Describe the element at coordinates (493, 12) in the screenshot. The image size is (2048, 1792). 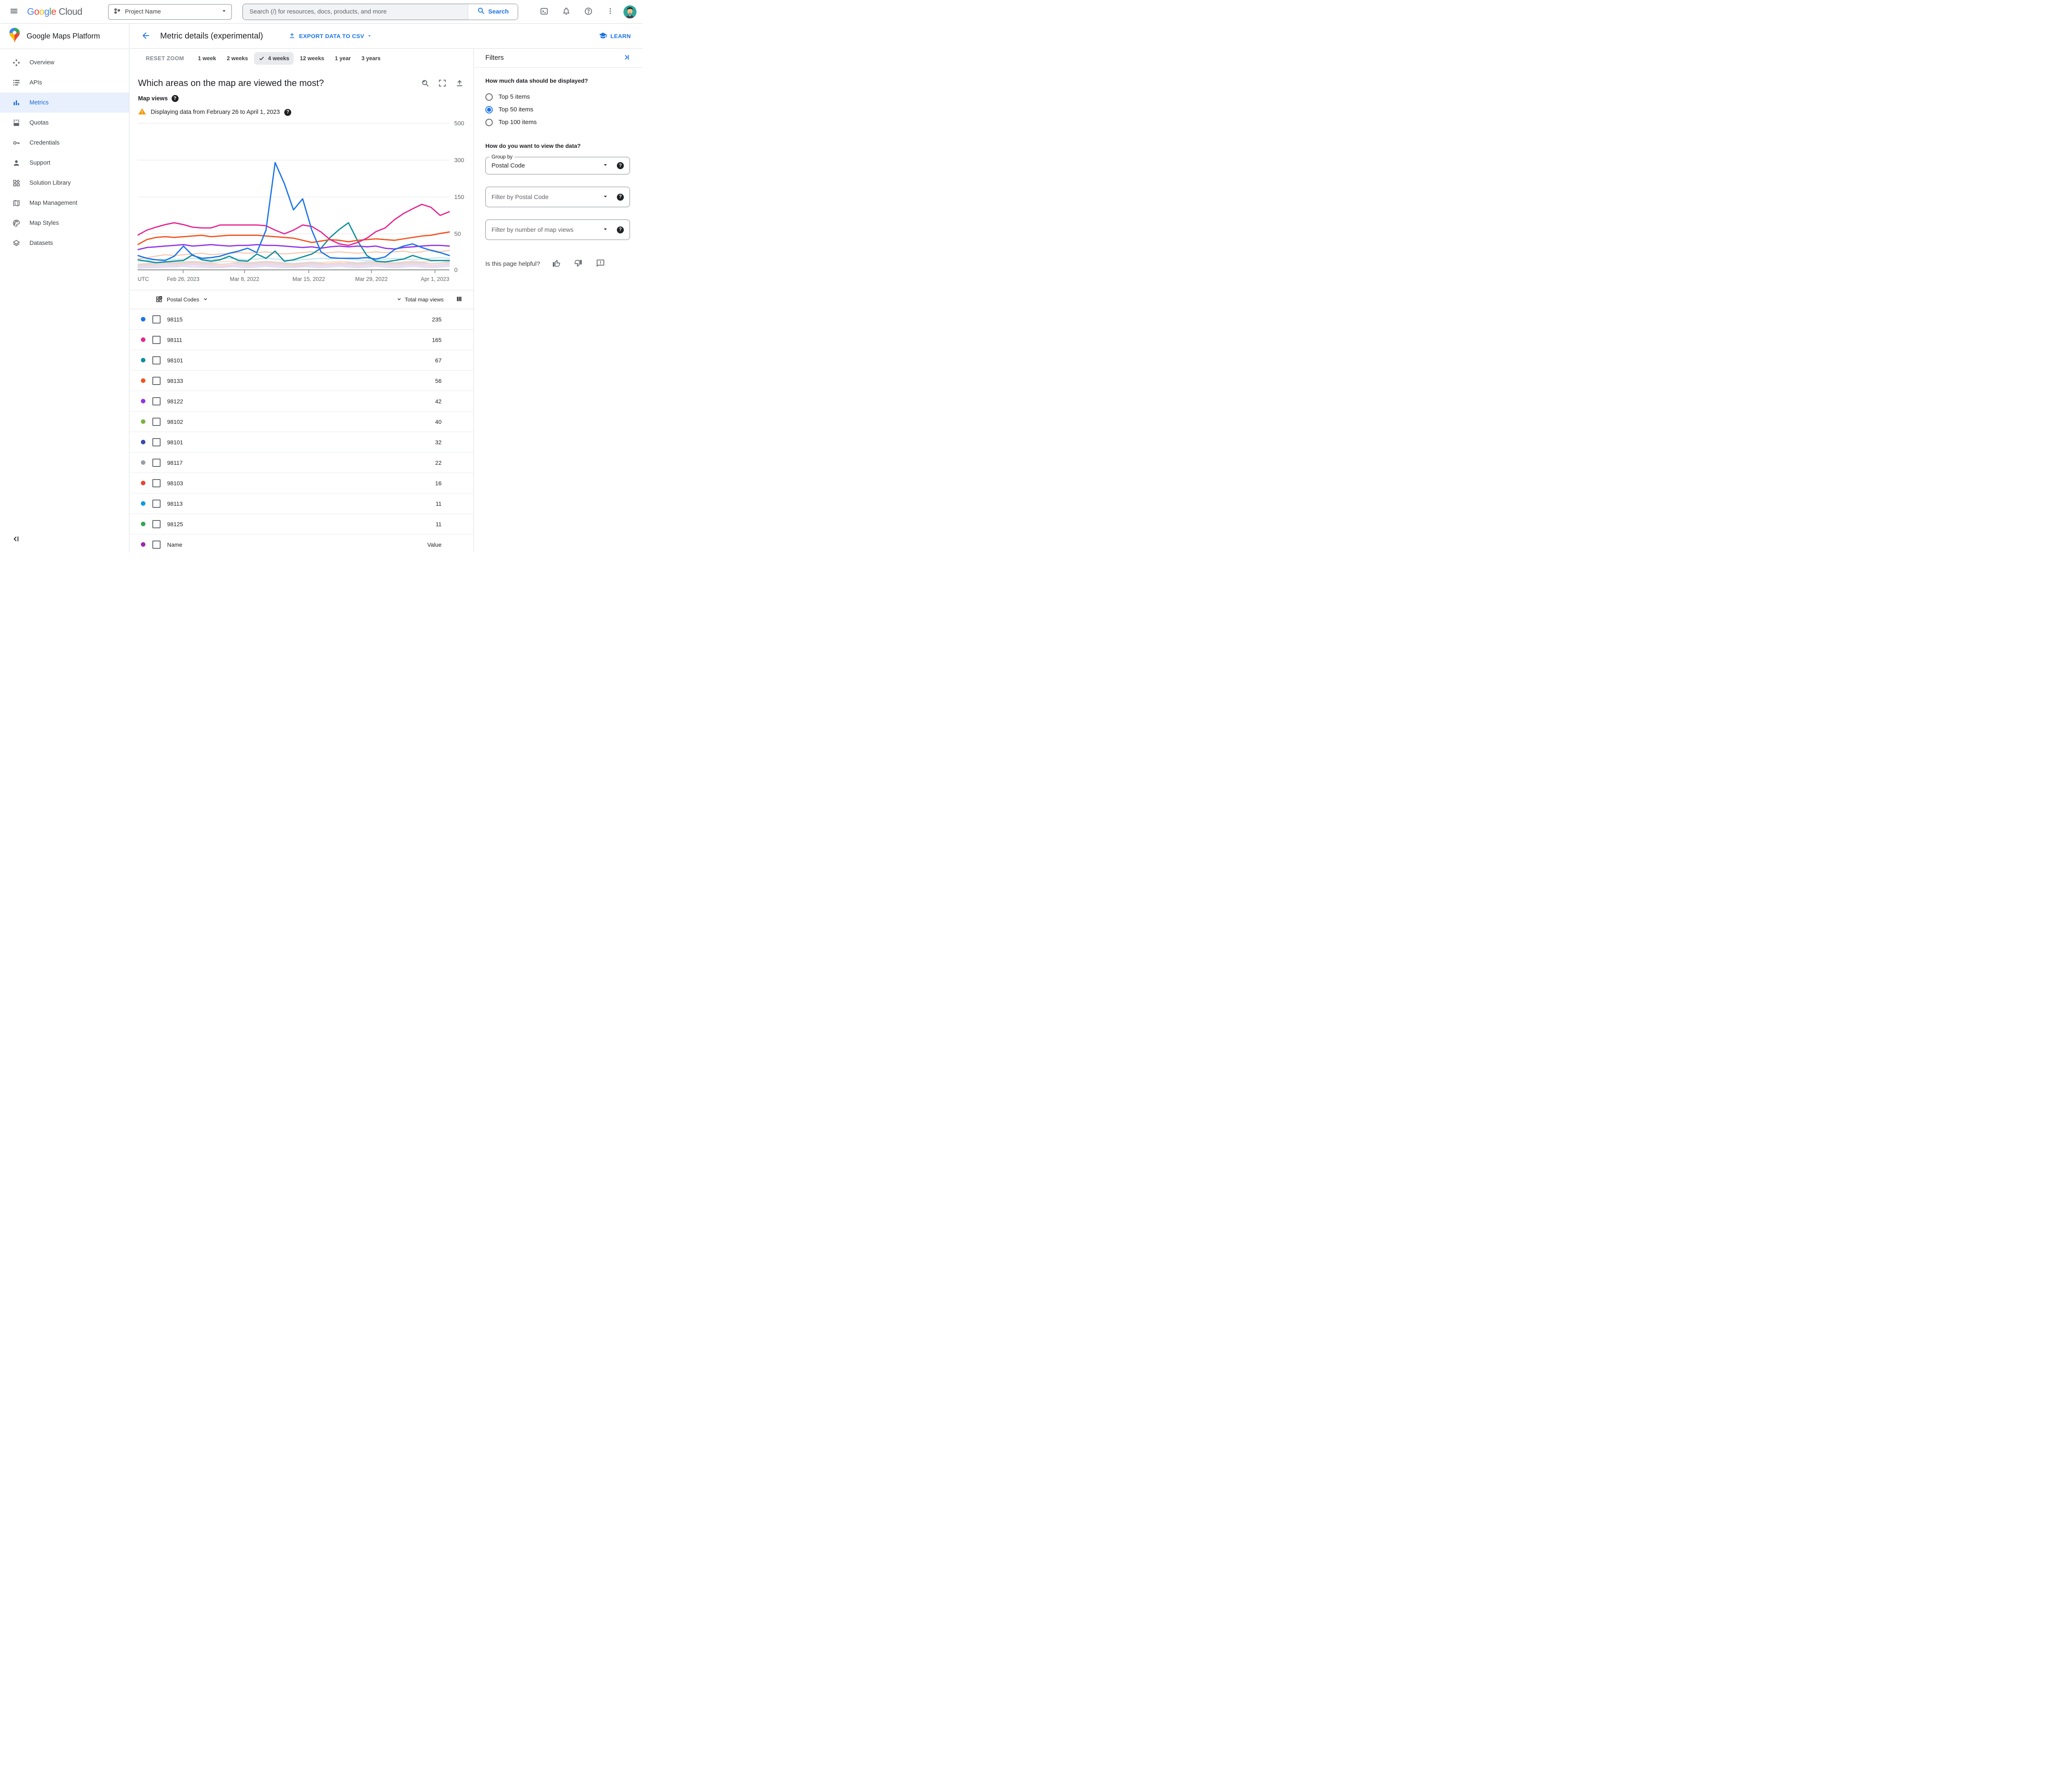
I see `search-button: Search` at that location.